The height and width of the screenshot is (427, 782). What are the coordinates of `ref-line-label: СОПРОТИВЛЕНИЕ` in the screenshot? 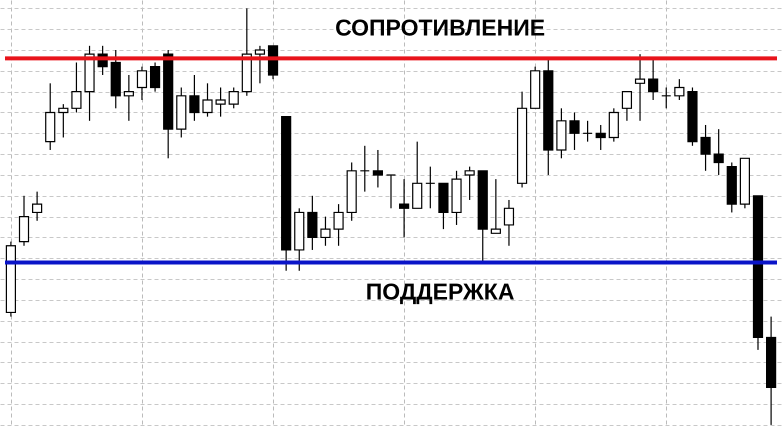 It's located at (440, 27).